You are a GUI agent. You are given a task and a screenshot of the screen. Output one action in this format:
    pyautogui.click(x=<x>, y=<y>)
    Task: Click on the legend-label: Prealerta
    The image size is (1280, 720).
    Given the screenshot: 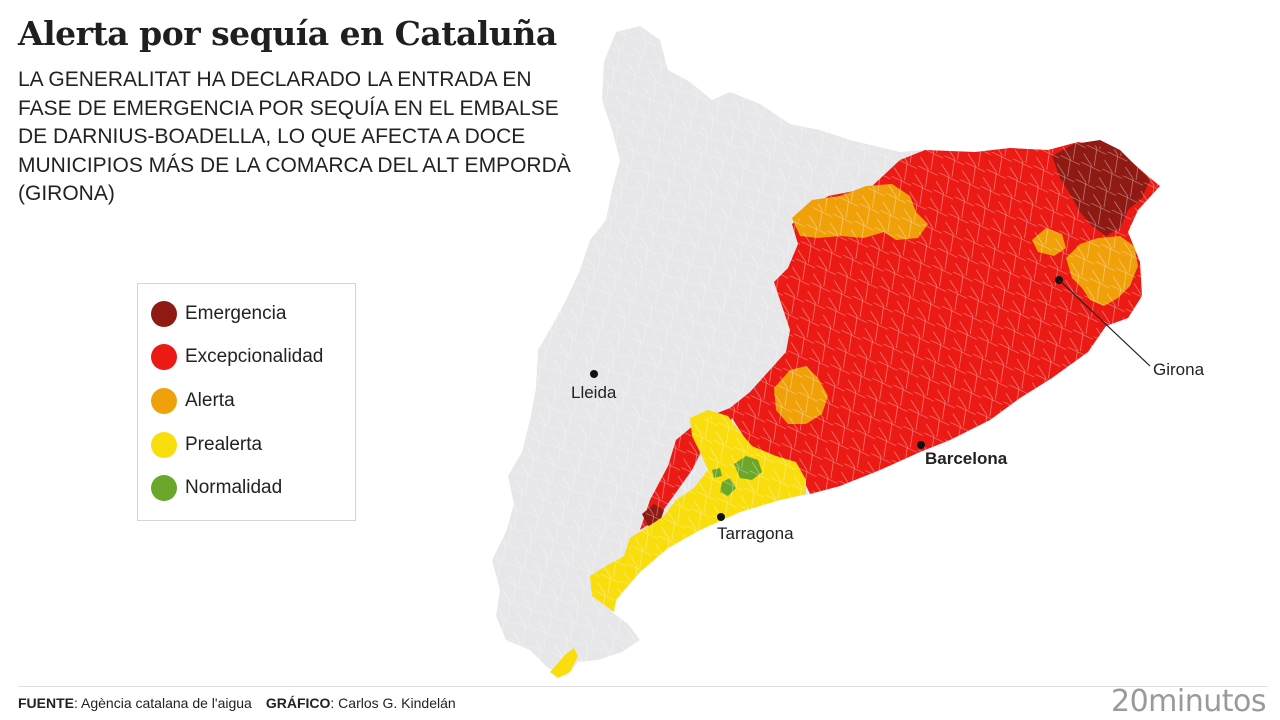 What is the action you would take?
    pyautogui.click(x=224, y=444)
    